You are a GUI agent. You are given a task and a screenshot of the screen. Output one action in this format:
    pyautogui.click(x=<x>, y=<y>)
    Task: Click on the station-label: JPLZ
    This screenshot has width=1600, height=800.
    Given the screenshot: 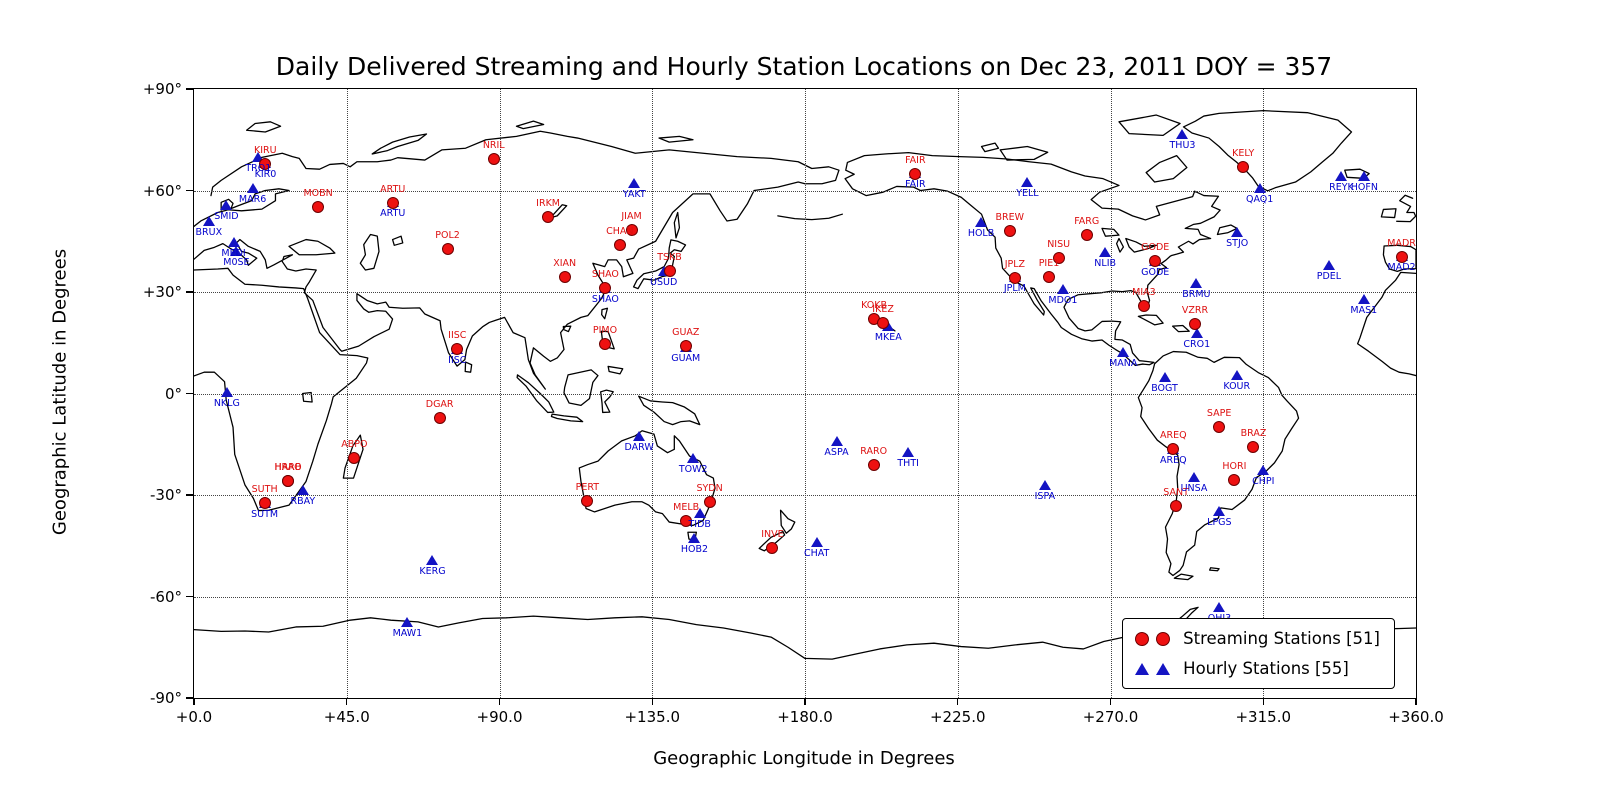 What is the action you would take?
    pyautogui.click(x=1015, y=264)
    